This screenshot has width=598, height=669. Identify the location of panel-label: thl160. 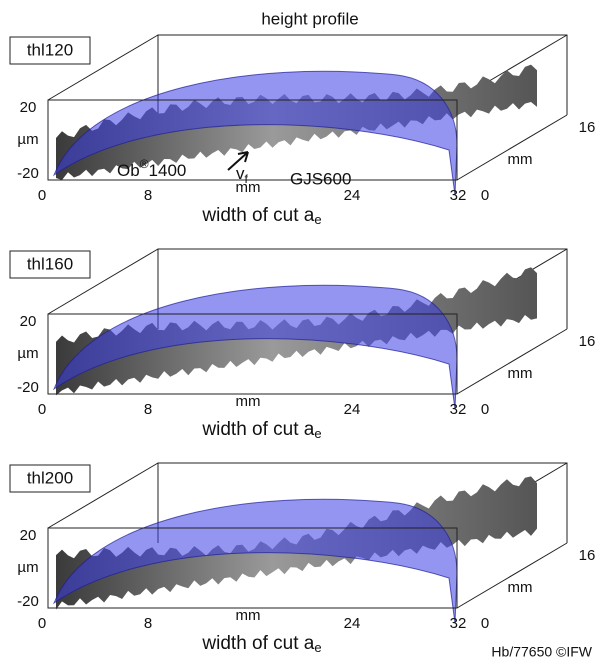
(50, 263).